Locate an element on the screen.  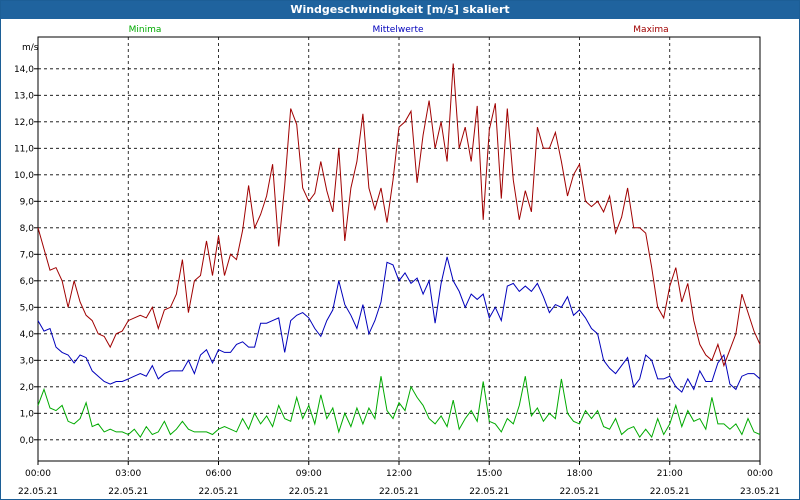
x-tick-time: 21:00 is located at coordinates (670, 474).